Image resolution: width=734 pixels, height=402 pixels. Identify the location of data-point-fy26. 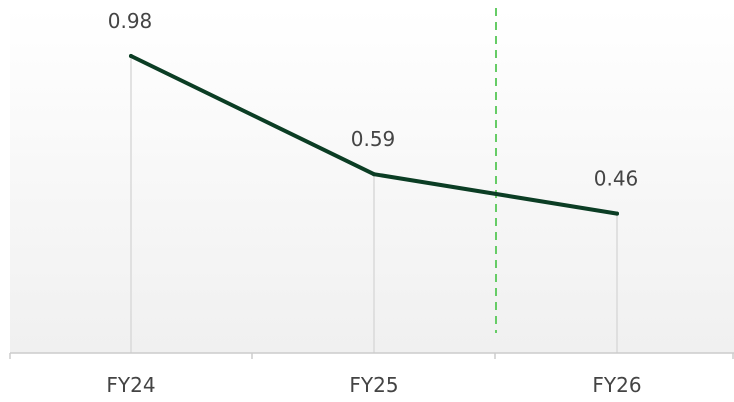
(617, 213).